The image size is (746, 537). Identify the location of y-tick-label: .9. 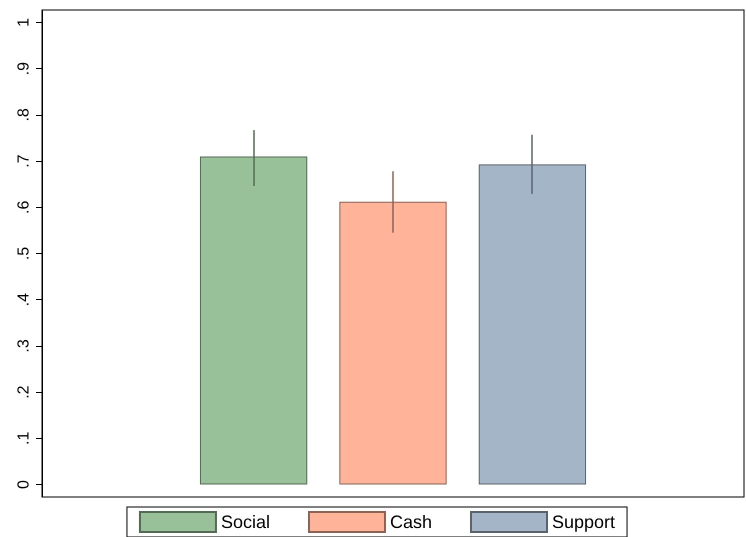
(24, 69).